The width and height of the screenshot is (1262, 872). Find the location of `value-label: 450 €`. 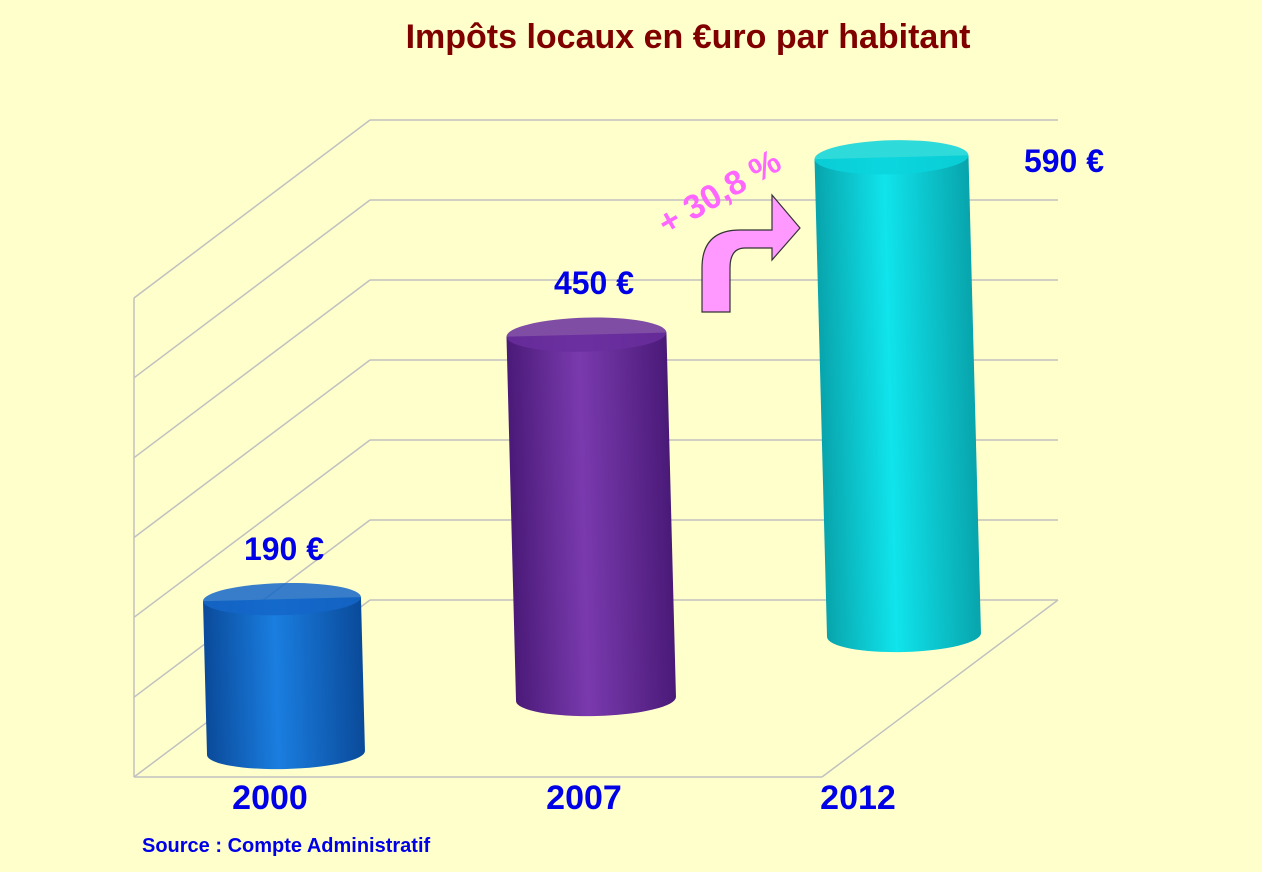

value-label: 450 € is located at coordinates (594, 283).